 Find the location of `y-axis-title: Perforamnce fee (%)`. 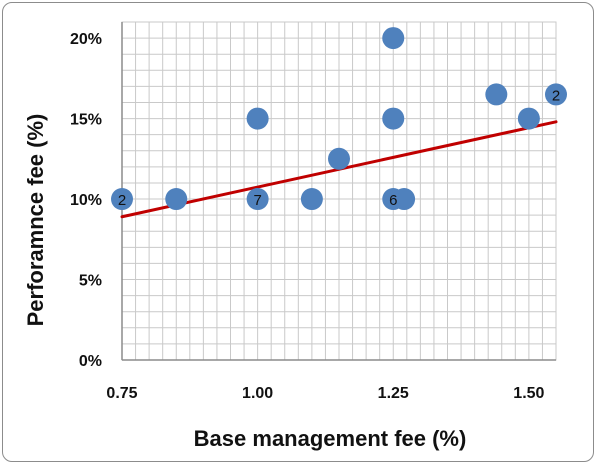

y-axis-title: Perforamnce fee (%) is located at coordinates (35, 220).